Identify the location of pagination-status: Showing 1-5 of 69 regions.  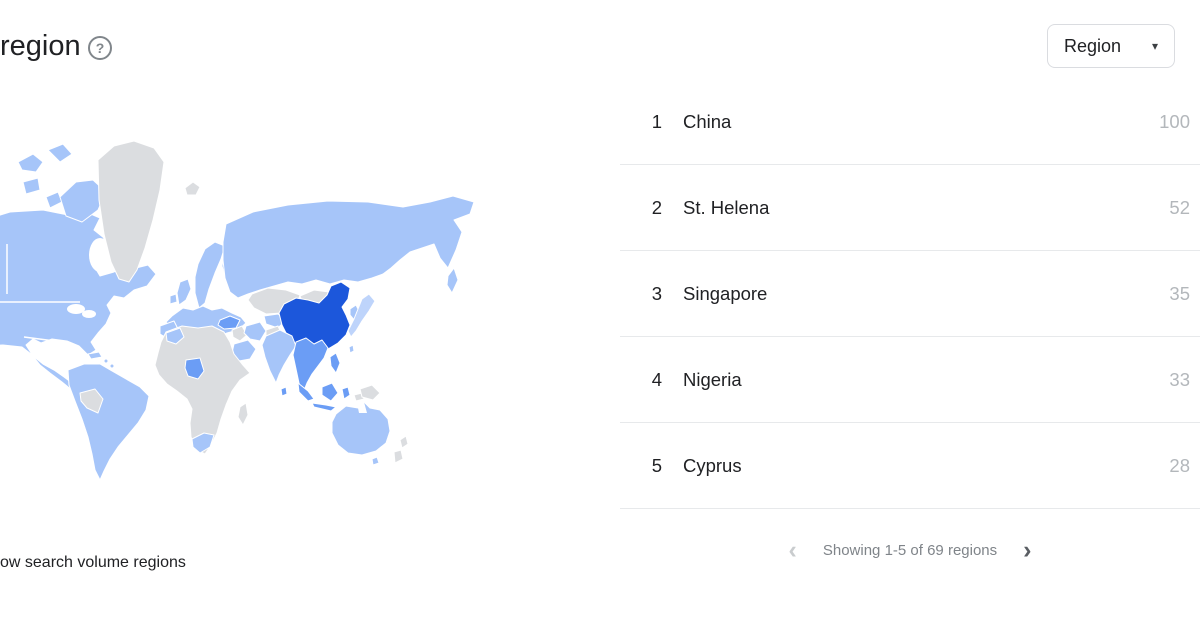
(910, 550).